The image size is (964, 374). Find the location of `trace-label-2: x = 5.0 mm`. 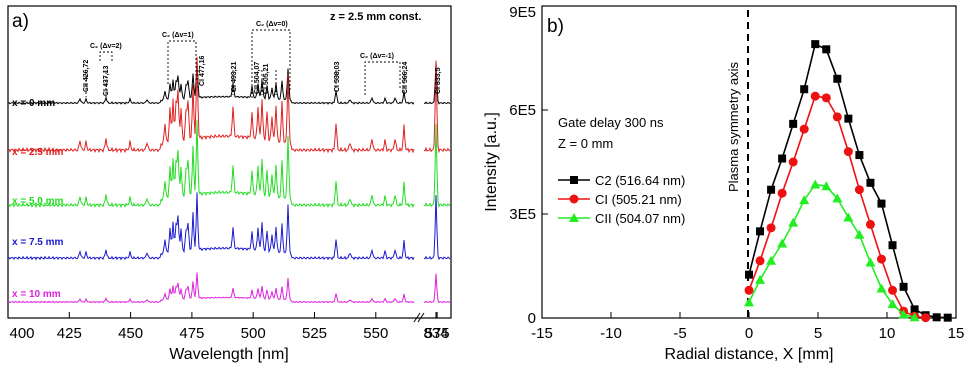

trace-label-2: x = 5.0 mm is located at coordinates (38, 201).